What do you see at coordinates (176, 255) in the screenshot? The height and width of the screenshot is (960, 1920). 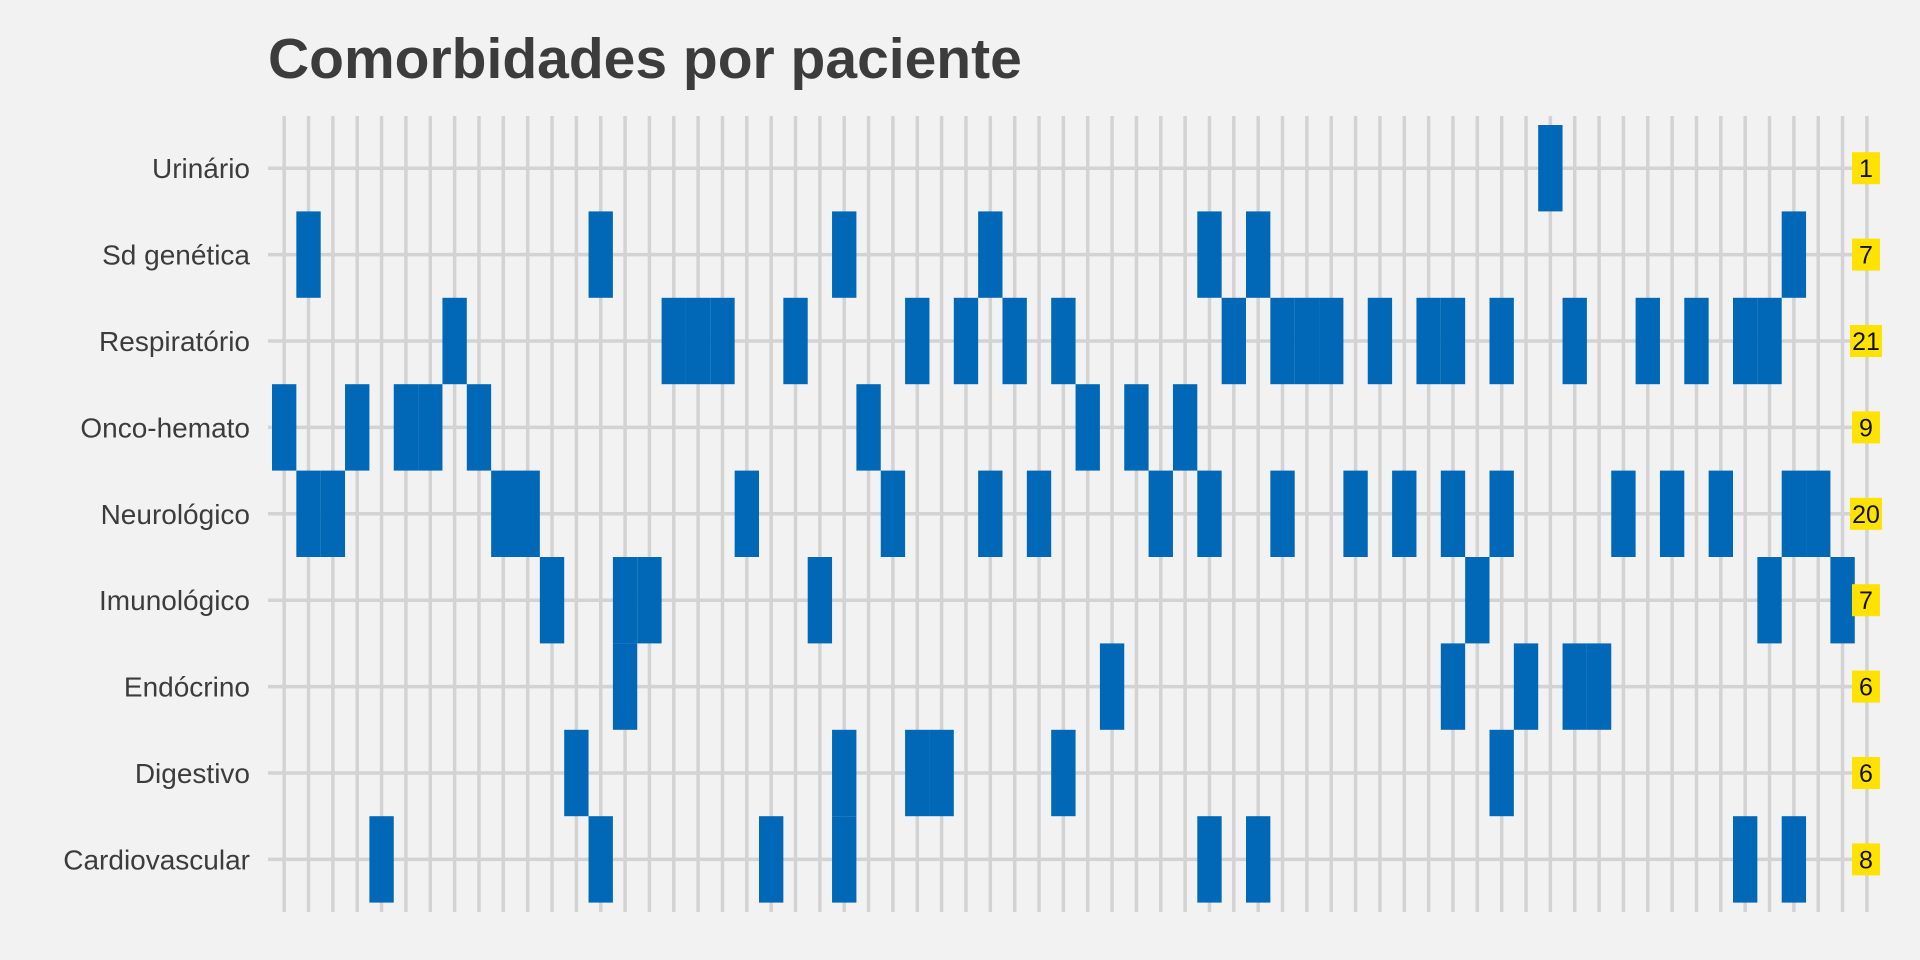 I see `category-label: Sd genética` at bounding box center [176, 255].